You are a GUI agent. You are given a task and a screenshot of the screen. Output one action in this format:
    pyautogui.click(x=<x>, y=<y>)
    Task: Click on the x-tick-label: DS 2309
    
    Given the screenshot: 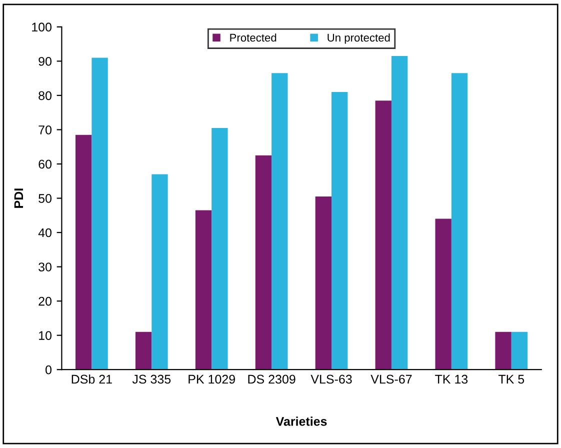 What is the action you would take?
    pyautogui.click(x=272, y=379)
    